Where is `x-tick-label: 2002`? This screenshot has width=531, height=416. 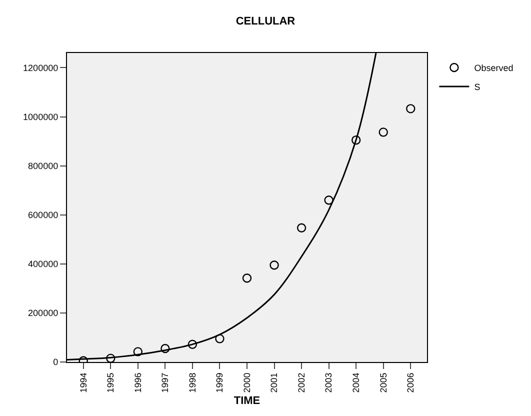
x-tick-label: 2002 is located at coordinates (301, 382).